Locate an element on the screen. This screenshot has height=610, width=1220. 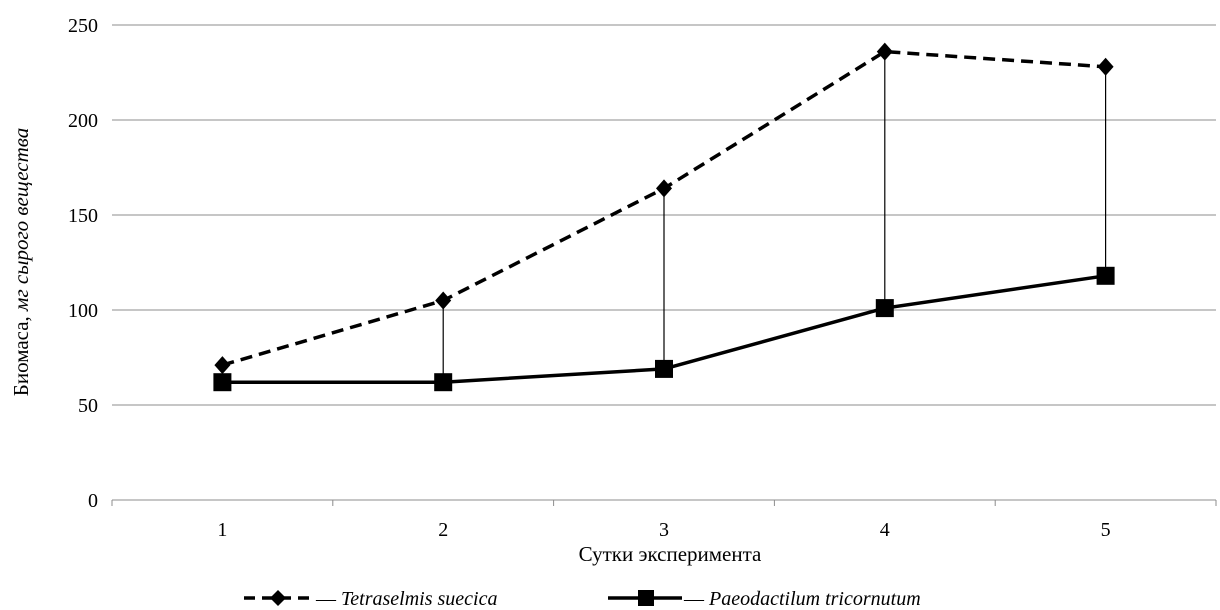
y-tick-label-100: 100 is located at coordinates (83, 311).